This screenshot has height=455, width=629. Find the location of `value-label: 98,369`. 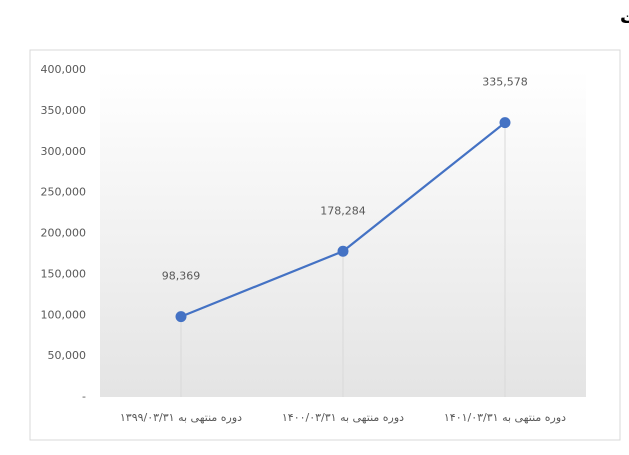

value-label: 98,369 is located at coordinates (181, 276).